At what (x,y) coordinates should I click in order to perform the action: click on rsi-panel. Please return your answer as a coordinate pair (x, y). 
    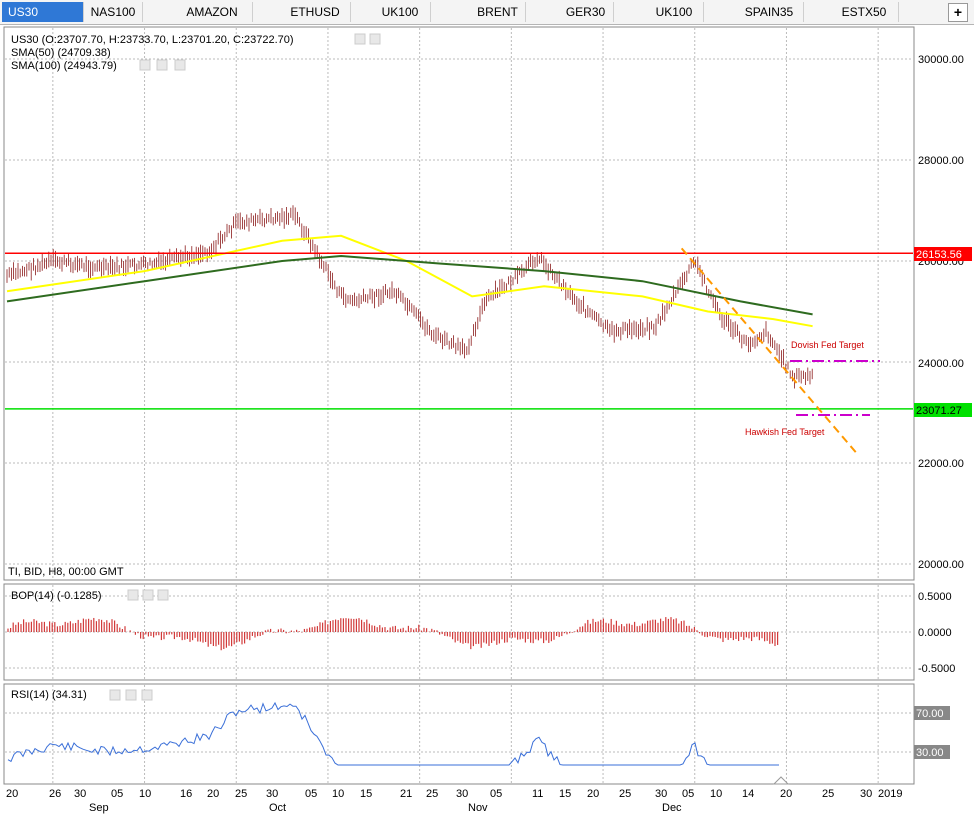
    Looking at the image, I should click on (459, 734).